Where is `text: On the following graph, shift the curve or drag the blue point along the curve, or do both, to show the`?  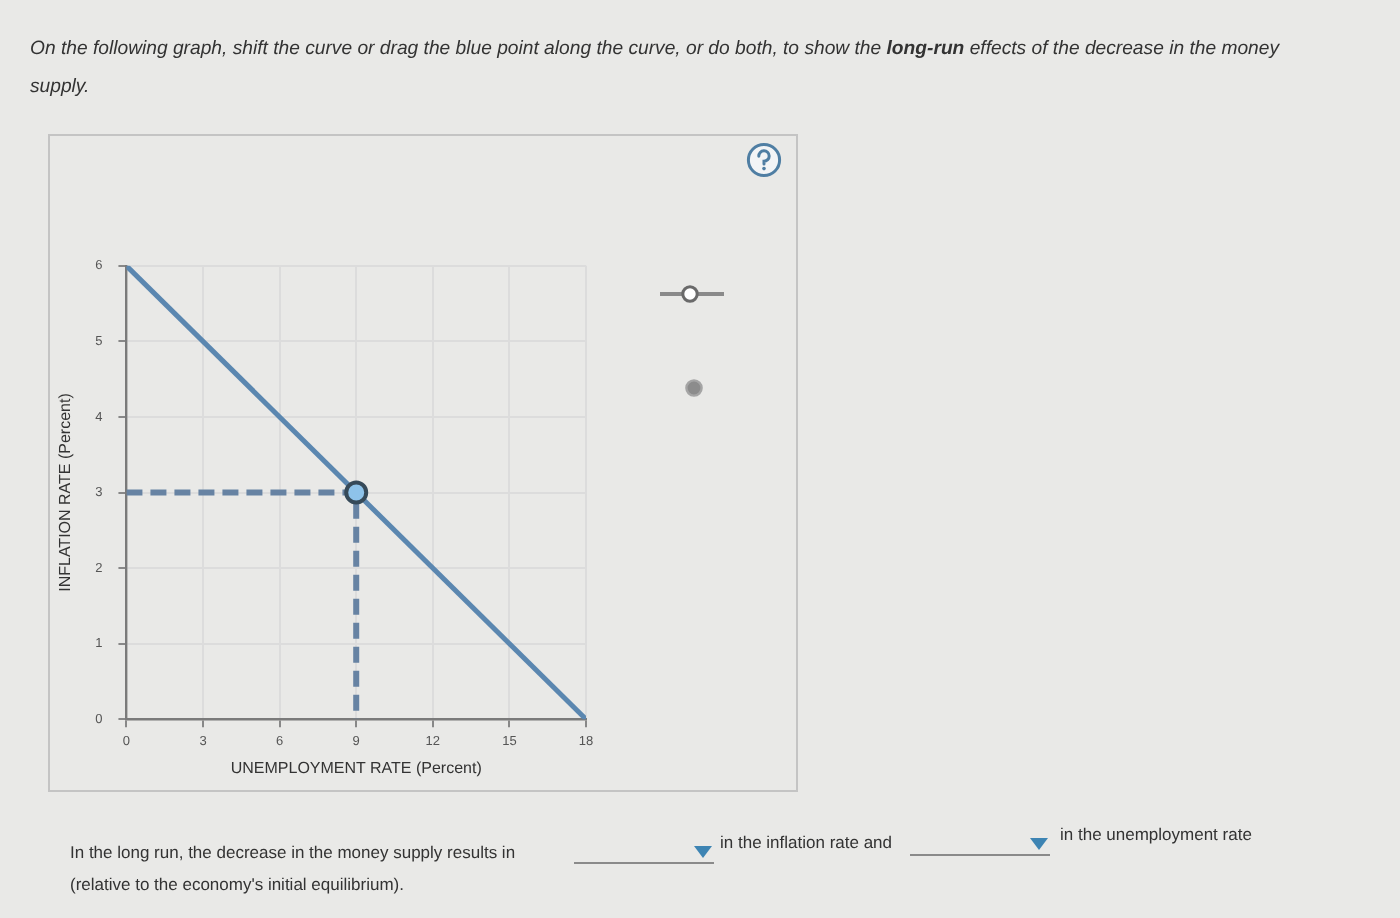
text: On the following graph, shift the curve or drag the blue point along the curve, or do both, to show the is located at coordinates (456, 49).